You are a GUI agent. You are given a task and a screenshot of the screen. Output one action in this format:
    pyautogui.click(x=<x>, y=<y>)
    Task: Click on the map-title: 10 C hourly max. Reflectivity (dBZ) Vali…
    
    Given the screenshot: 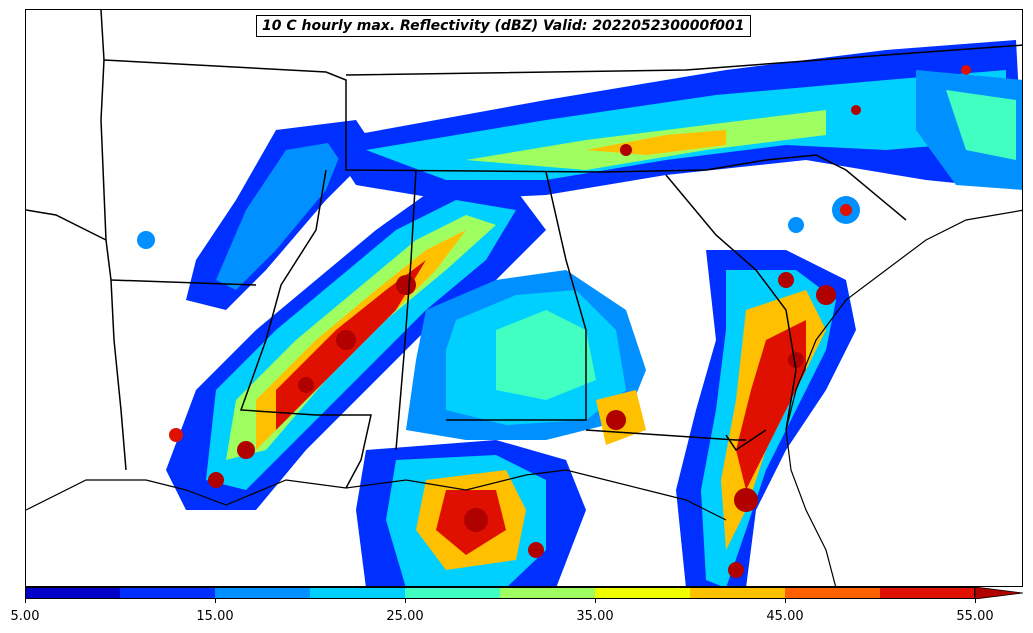 What is the action you would take?
    pyautogui.click(x=503, y=26)
    